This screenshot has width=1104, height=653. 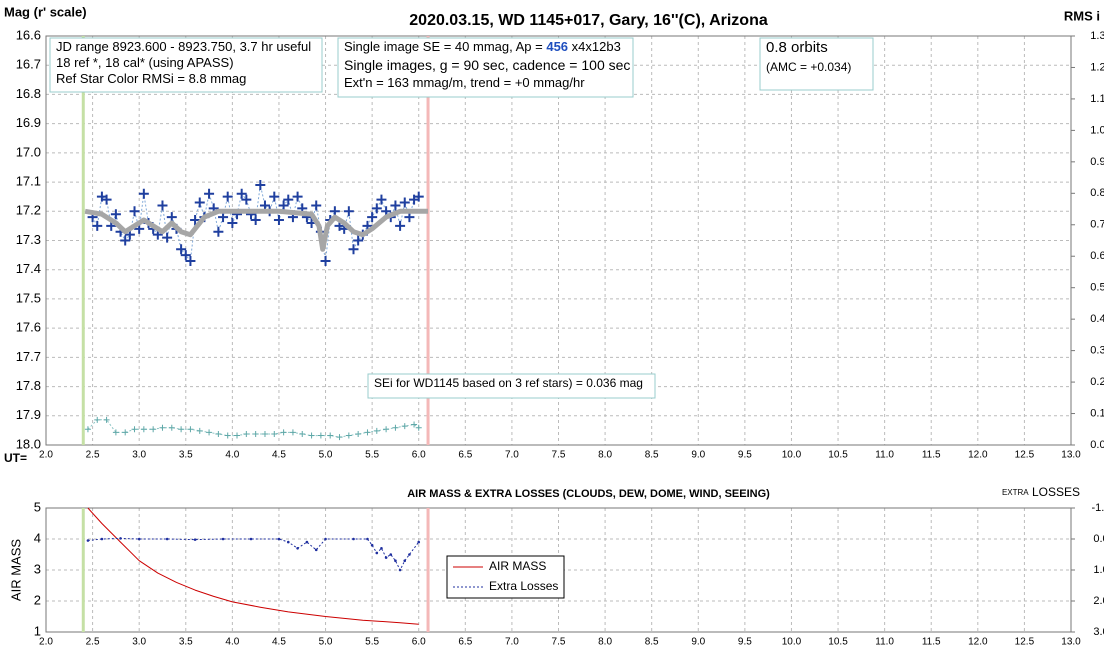 I want to click on x-tick-label: 10.0, so click(x=792, y=642).